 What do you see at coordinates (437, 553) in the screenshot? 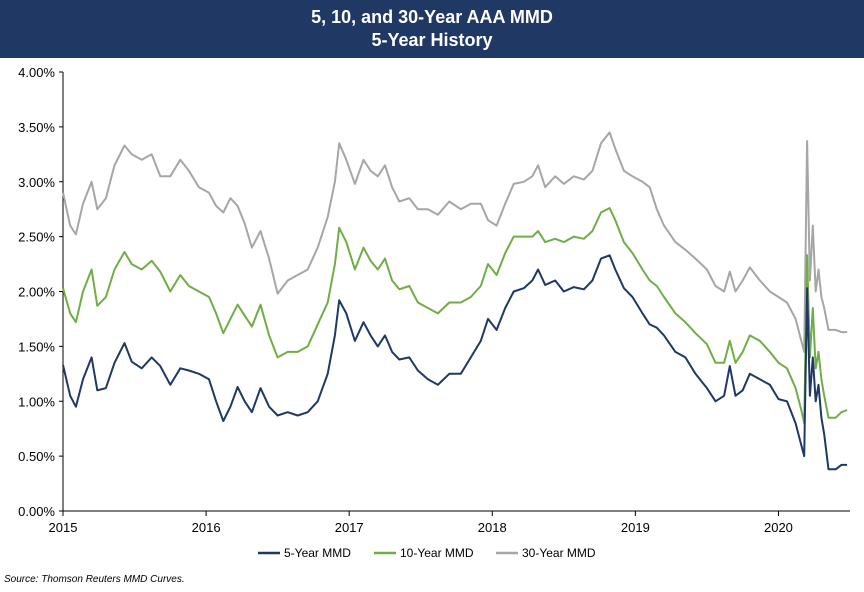
I see `legend-label: 10-Year MMD` at bounding box center [437, 553].